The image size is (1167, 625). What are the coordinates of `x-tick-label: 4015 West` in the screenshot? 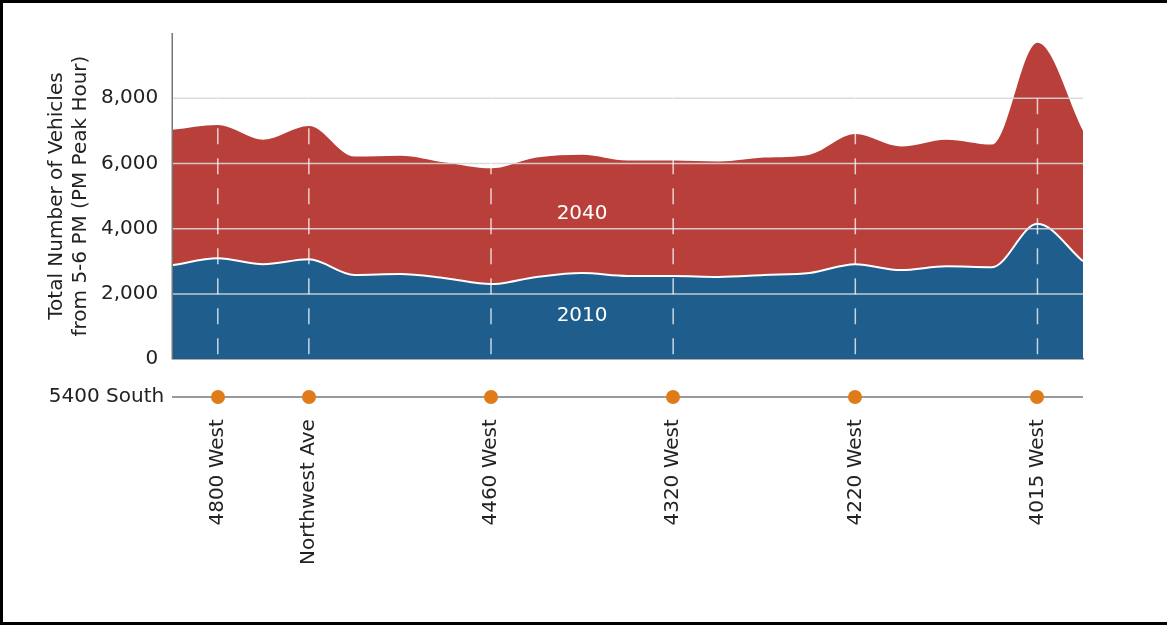 It's located at (1035, 472).